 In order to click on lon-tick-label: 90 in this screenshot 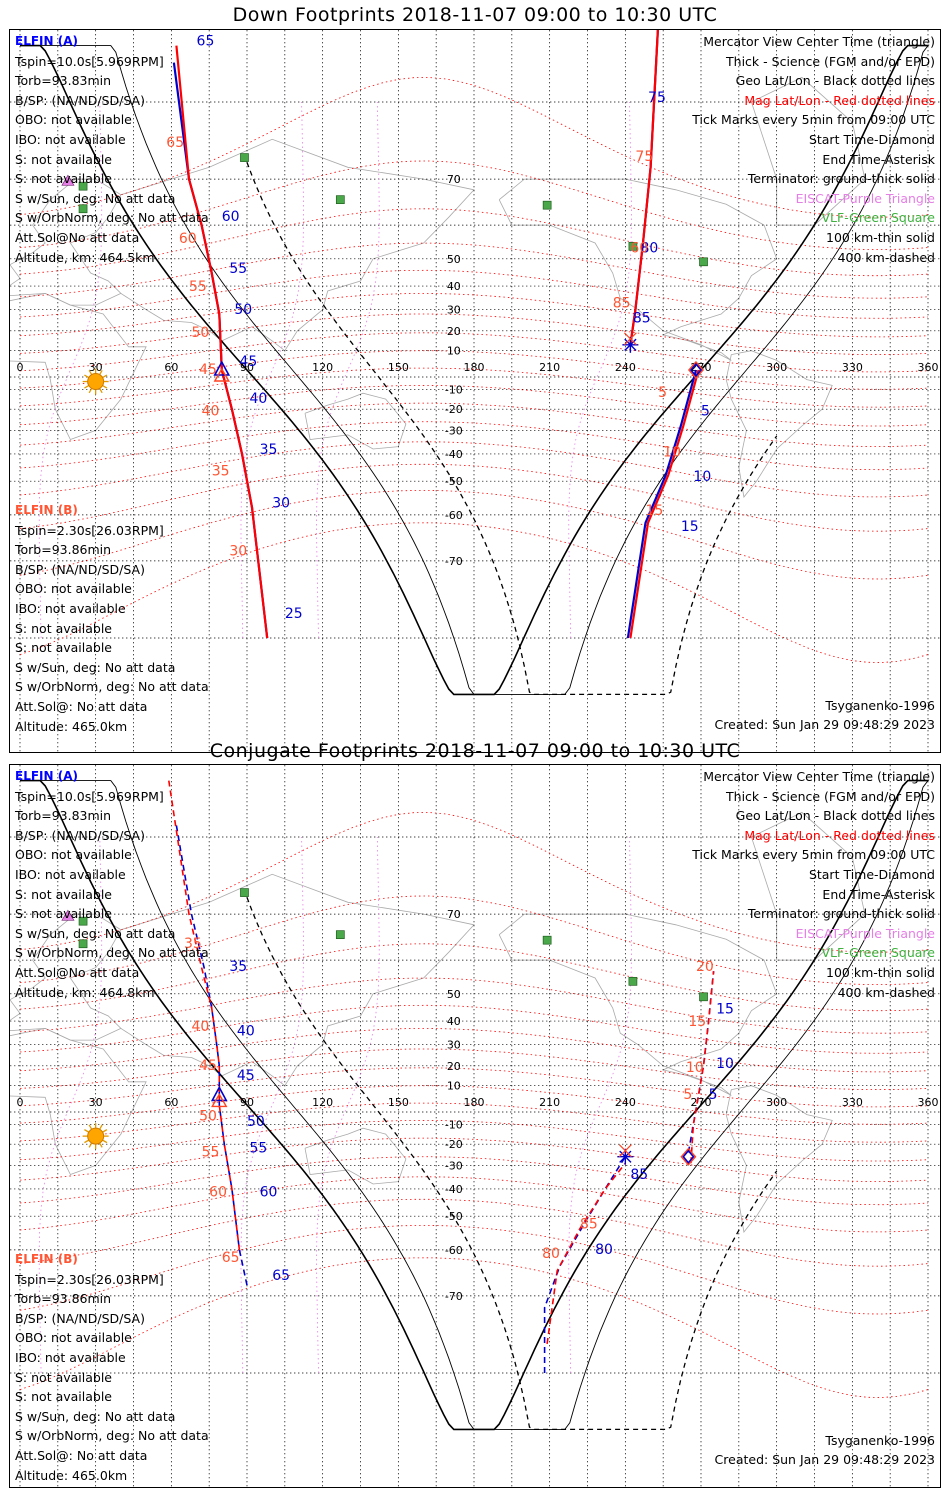, I will do `click(247, 1102)`.